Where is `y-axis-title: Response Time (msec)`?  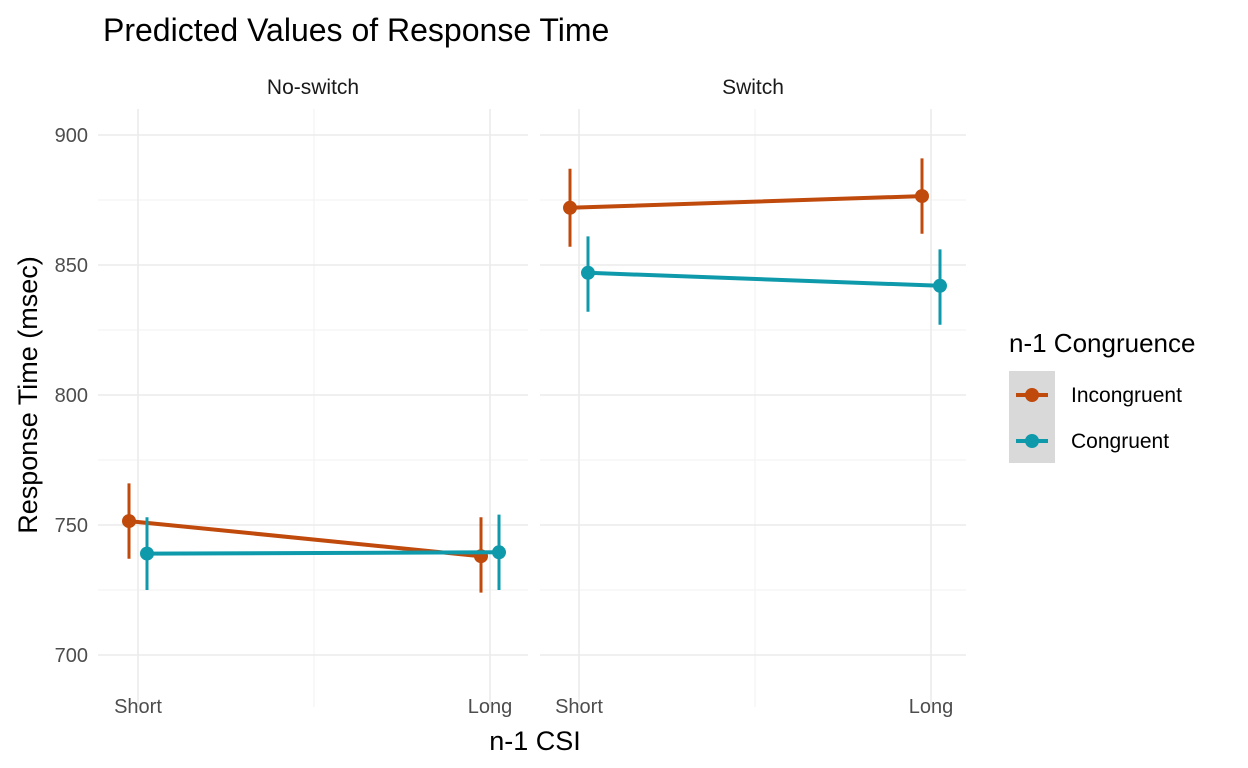
y-axis-title: Response Time (msec) is located at coordinates (28, 395).